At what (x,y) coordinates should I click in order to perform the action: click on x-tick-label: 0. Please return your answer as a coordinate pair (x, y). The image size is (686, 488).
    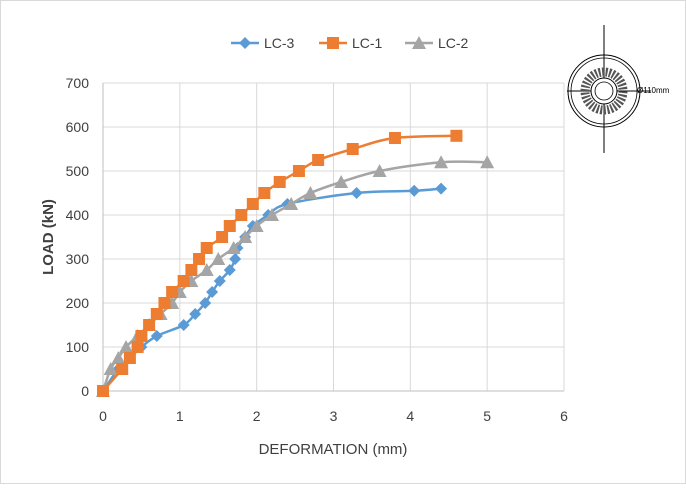
    Looking at the image, I should click on (103, 416).